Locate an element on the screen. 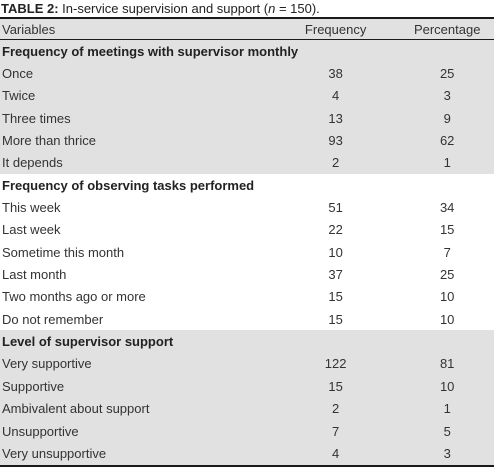 This screenshot has height=468, width=496. row-label: Very supportive is located at coordinates (47, 364).